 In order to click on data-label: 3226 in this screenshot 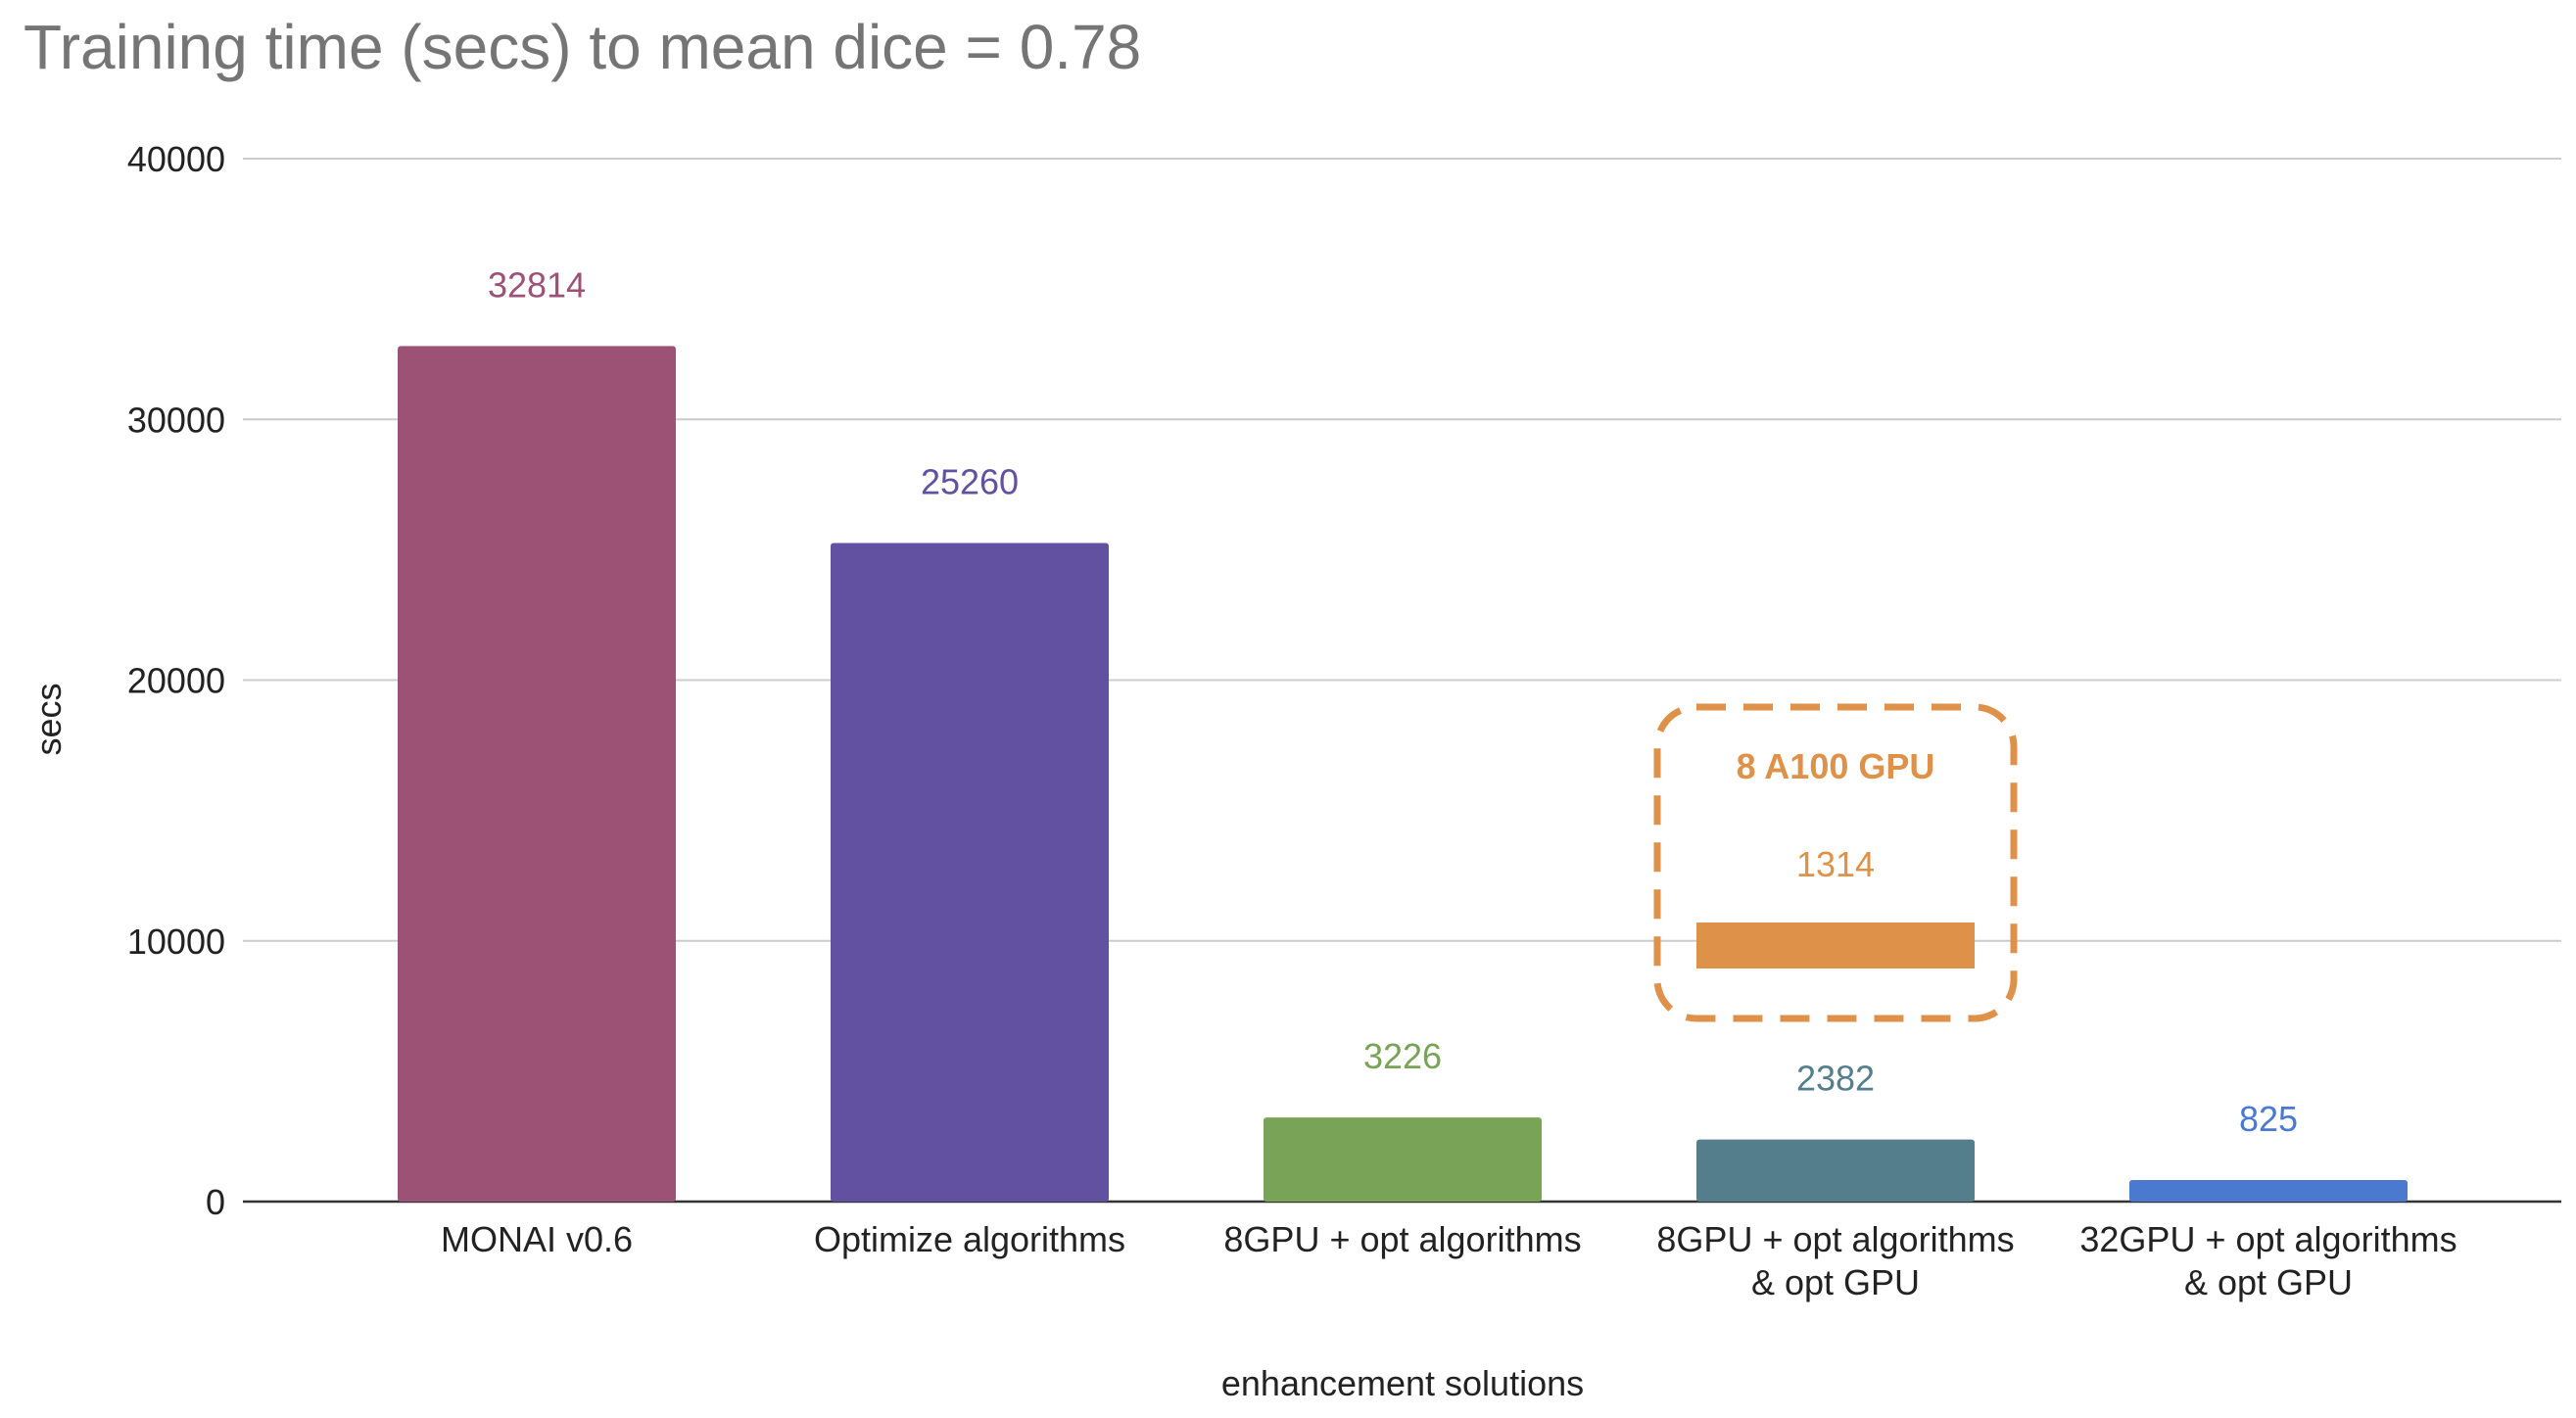, I will do `click(1403, 1056)`.